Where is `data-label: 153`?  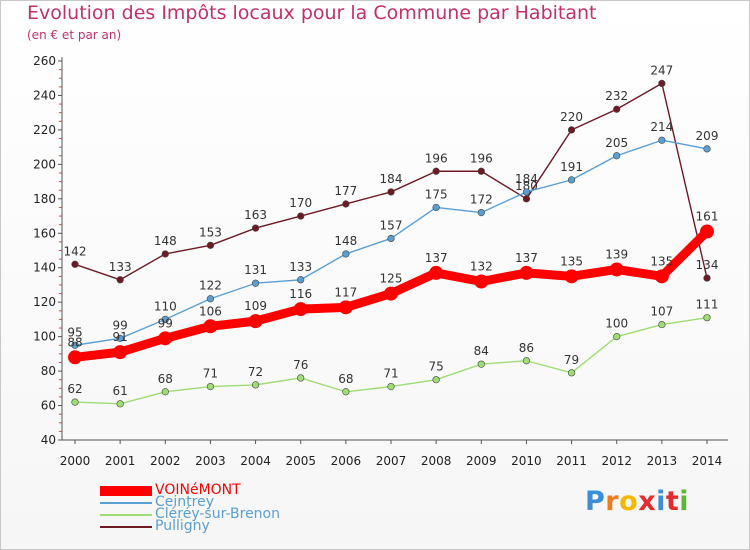
data-label: 153 is located at coordinates (210, 232).